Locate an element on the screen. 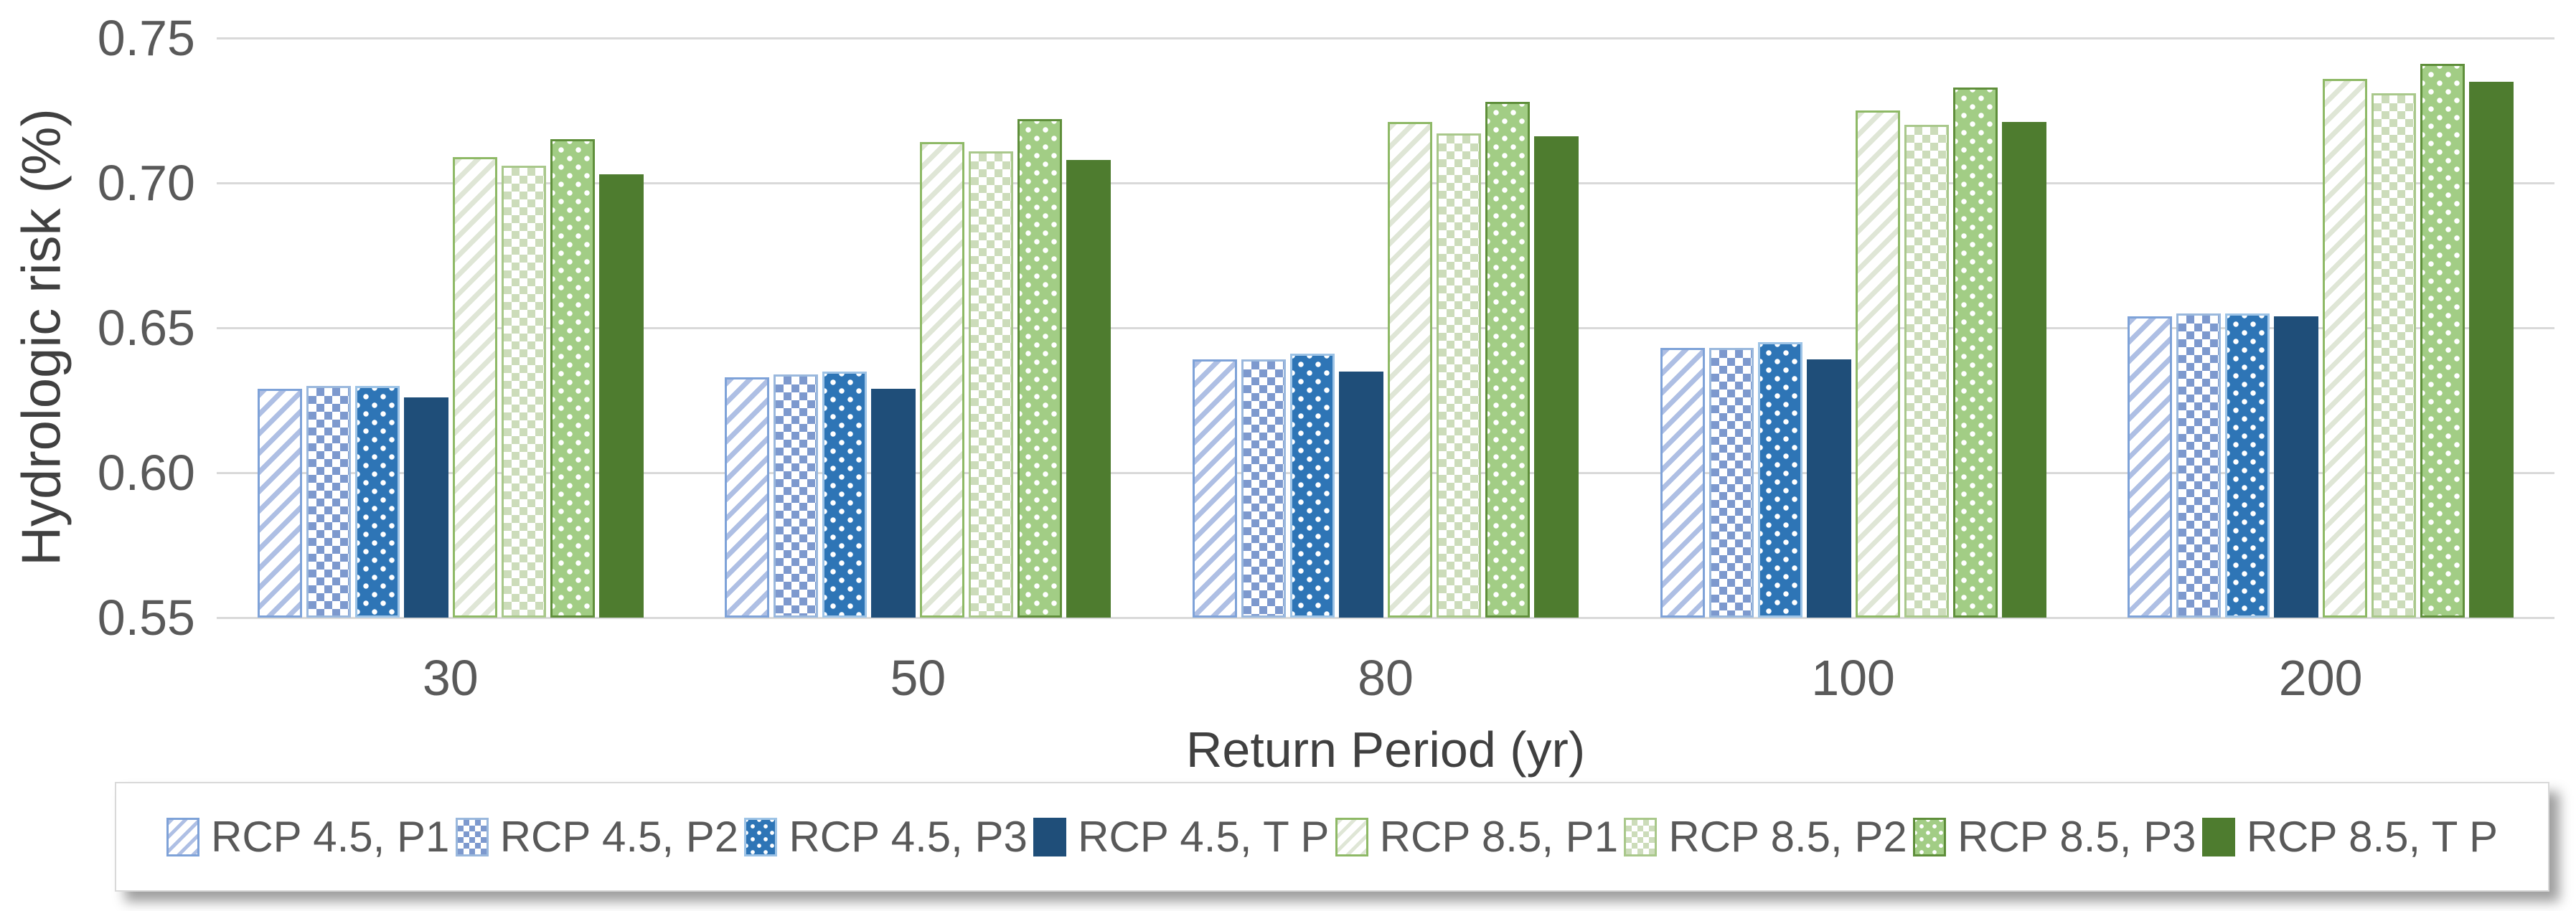 The width and height of the screenshot is (2576, 911). legend-item: RCP 4.5, P1 is located at coordinates (307, 837).